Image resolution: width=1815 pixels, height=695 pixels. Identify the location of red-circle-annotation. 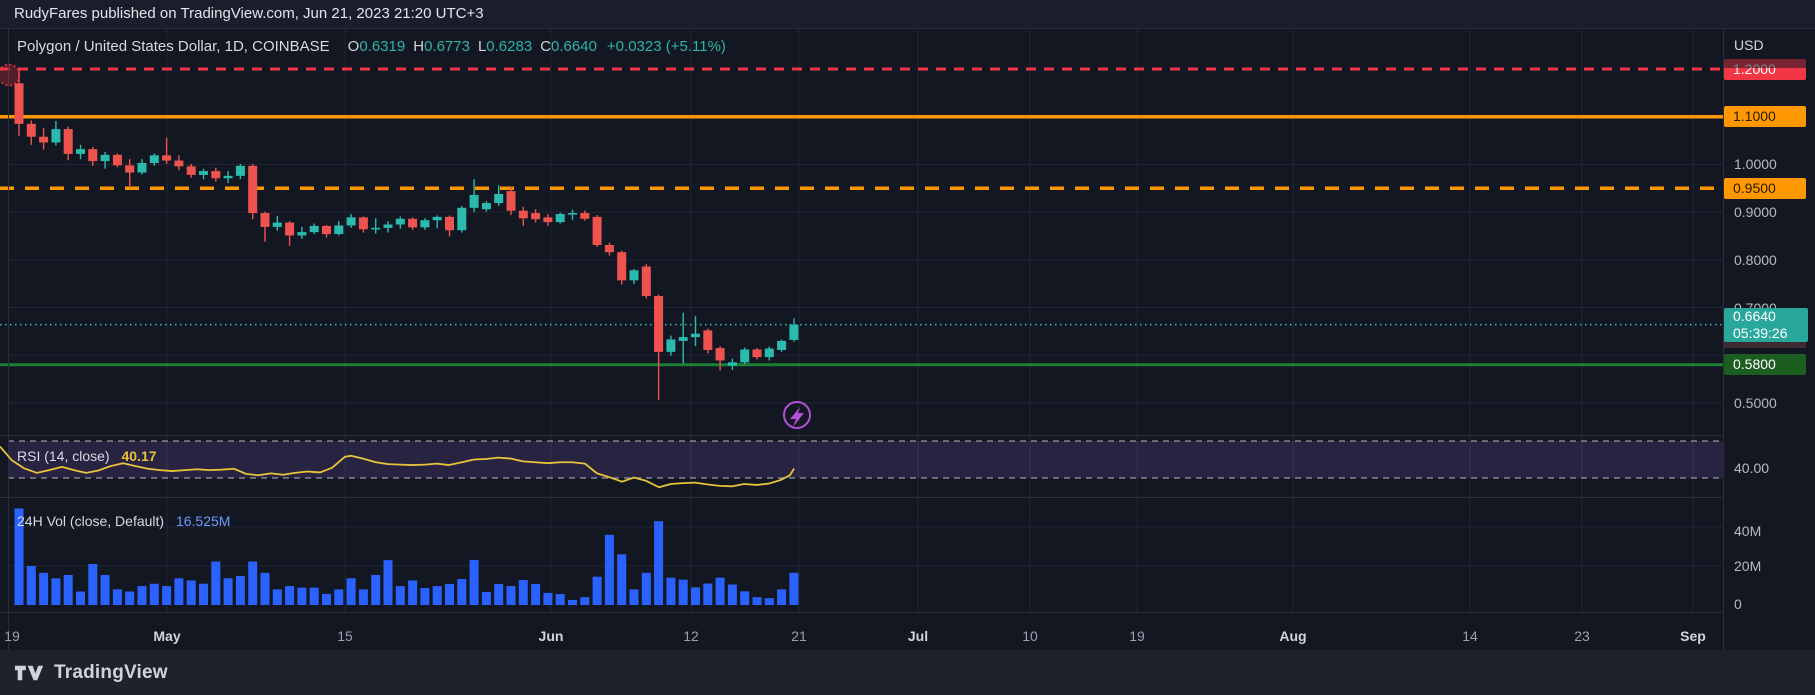
(10, 75).